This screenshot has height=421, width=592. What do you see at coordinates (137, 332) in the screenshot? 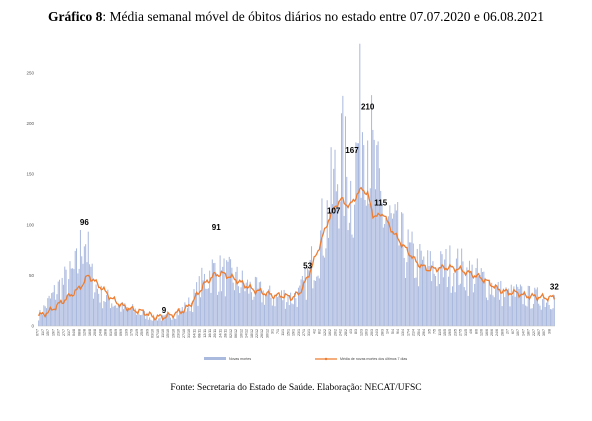
I see `x-tick-label: 21/9` at bounding box center [137, 332].